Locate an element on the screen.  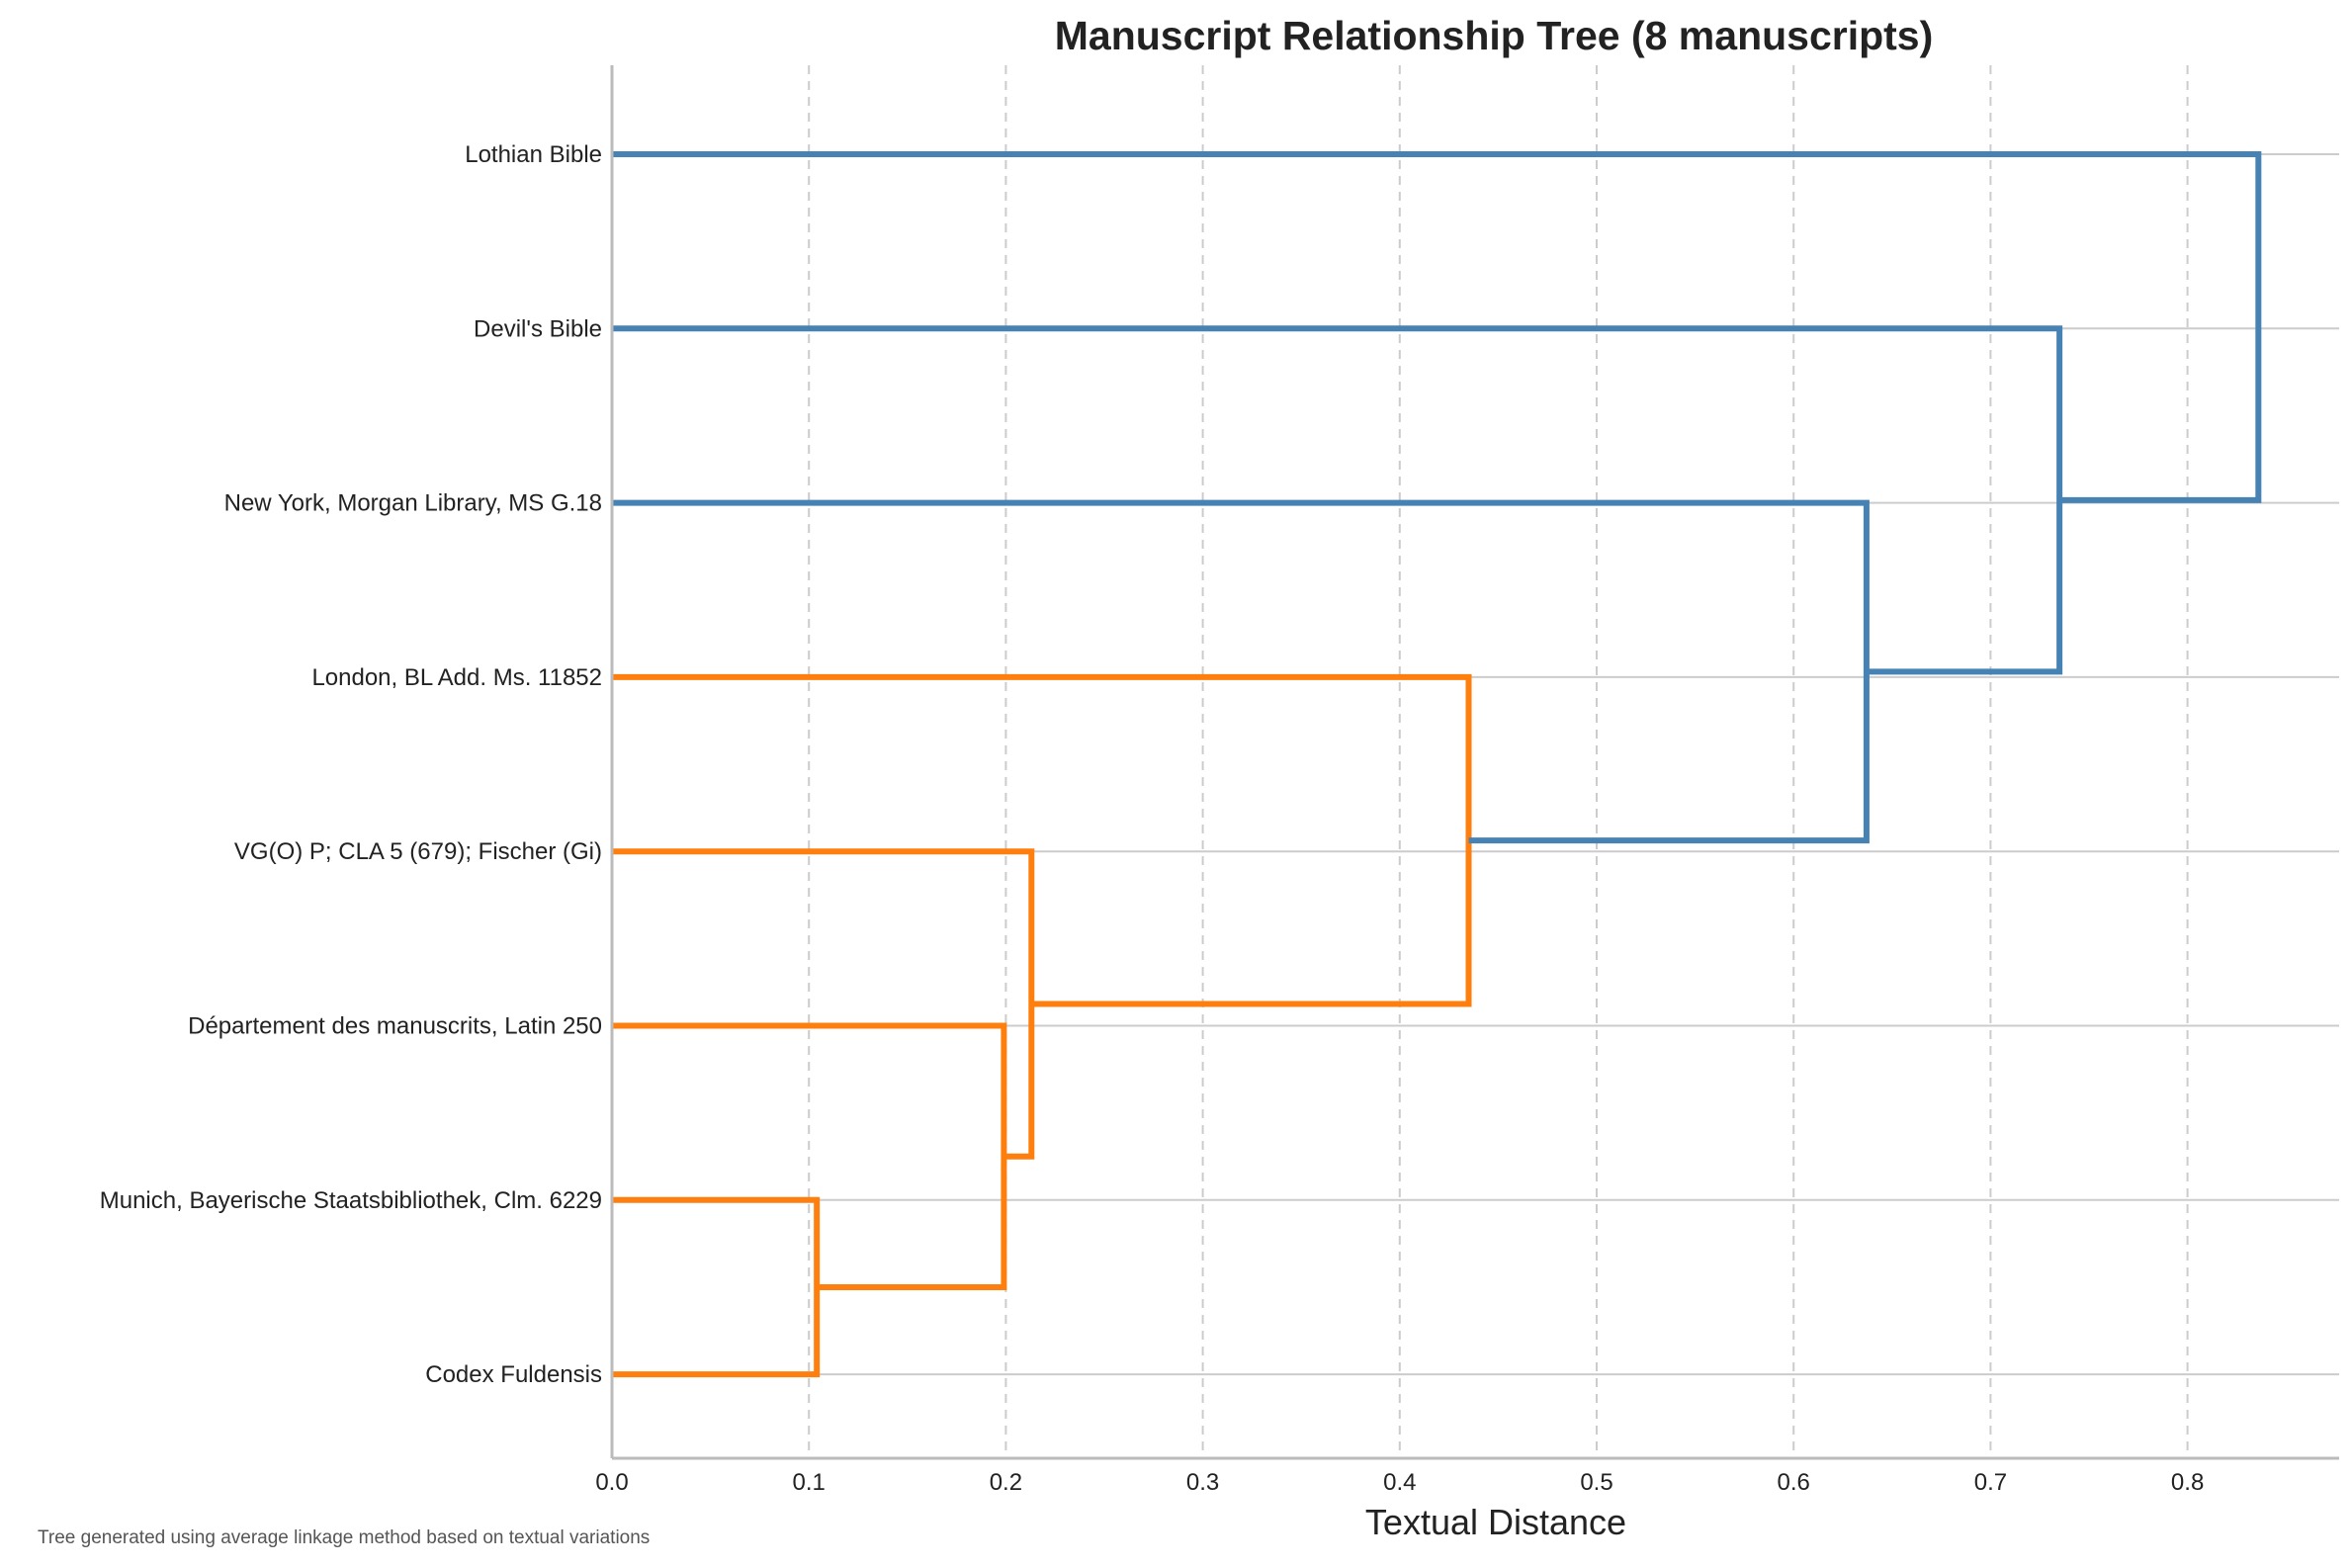
leaf-label: New York, Morgan Library, MS G.18 is located at coordinates (413, 504).